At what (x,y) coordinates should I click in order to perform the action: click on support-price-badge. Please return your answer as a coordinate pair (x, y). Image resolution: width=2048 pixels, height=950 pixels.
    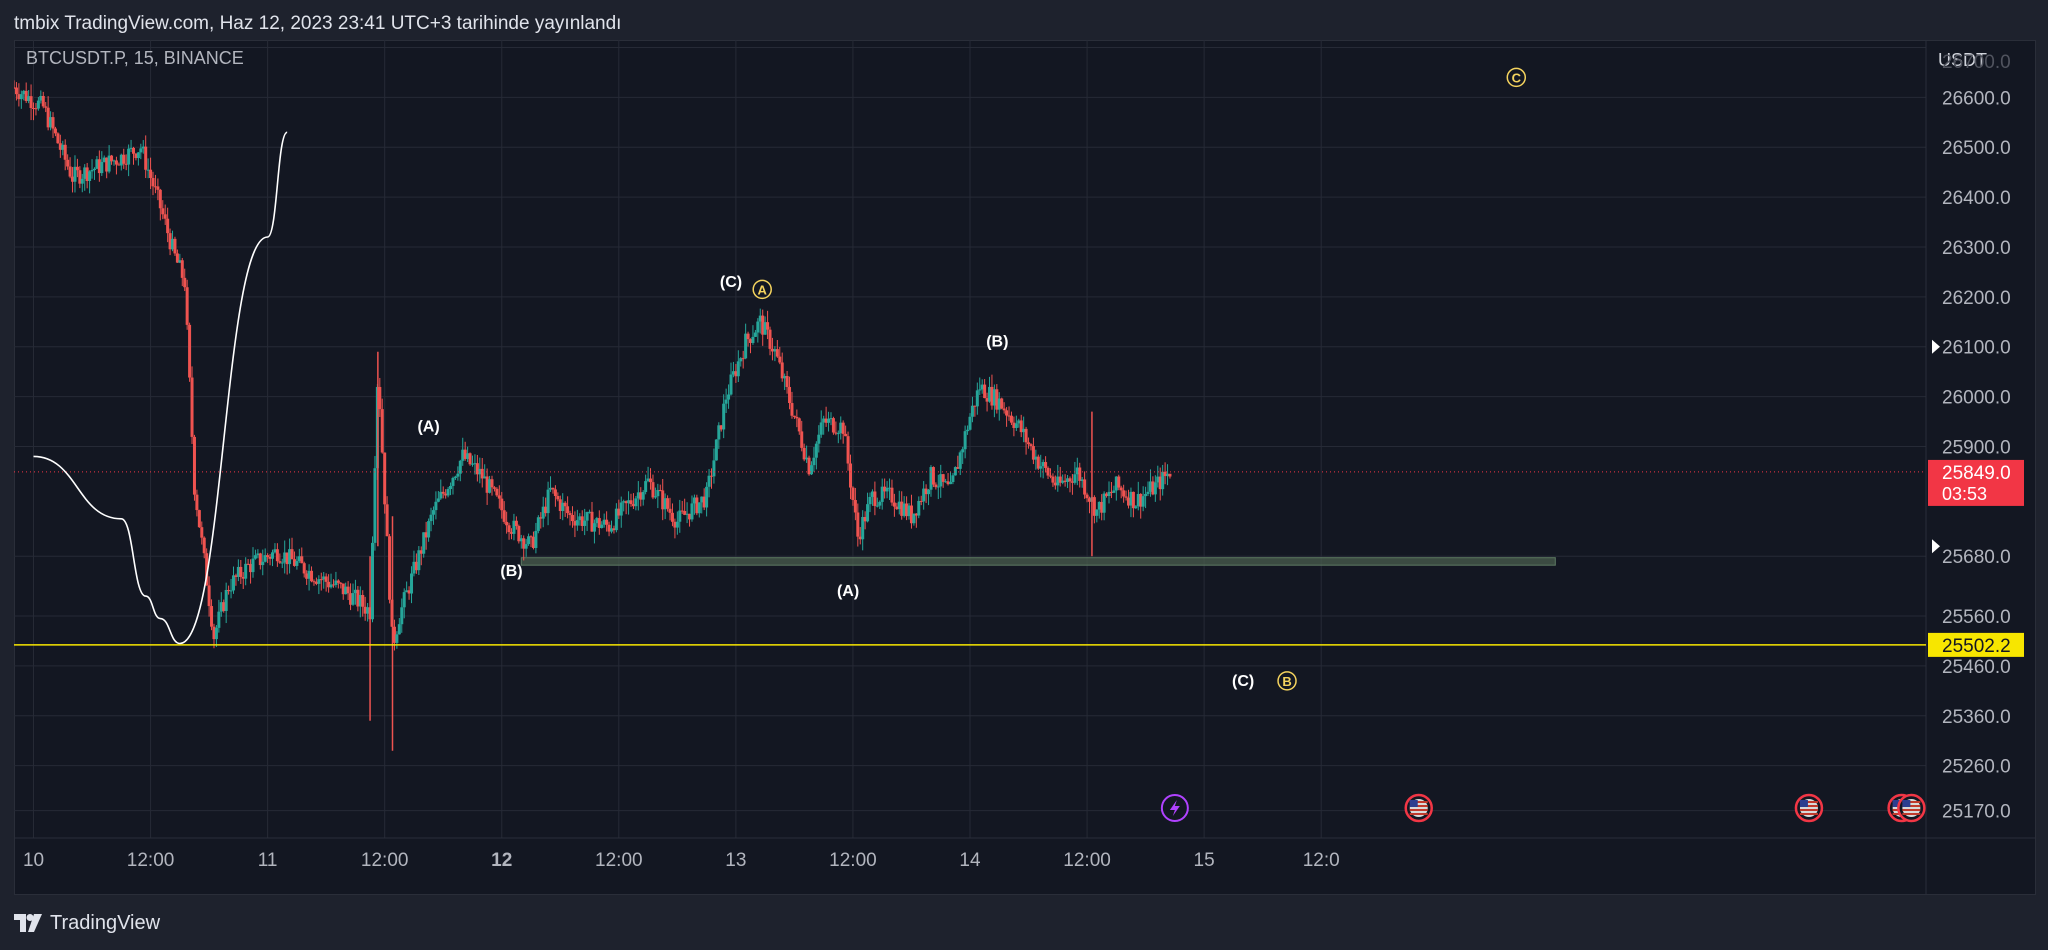
    Looking at the image, I should click on (1976, 644).